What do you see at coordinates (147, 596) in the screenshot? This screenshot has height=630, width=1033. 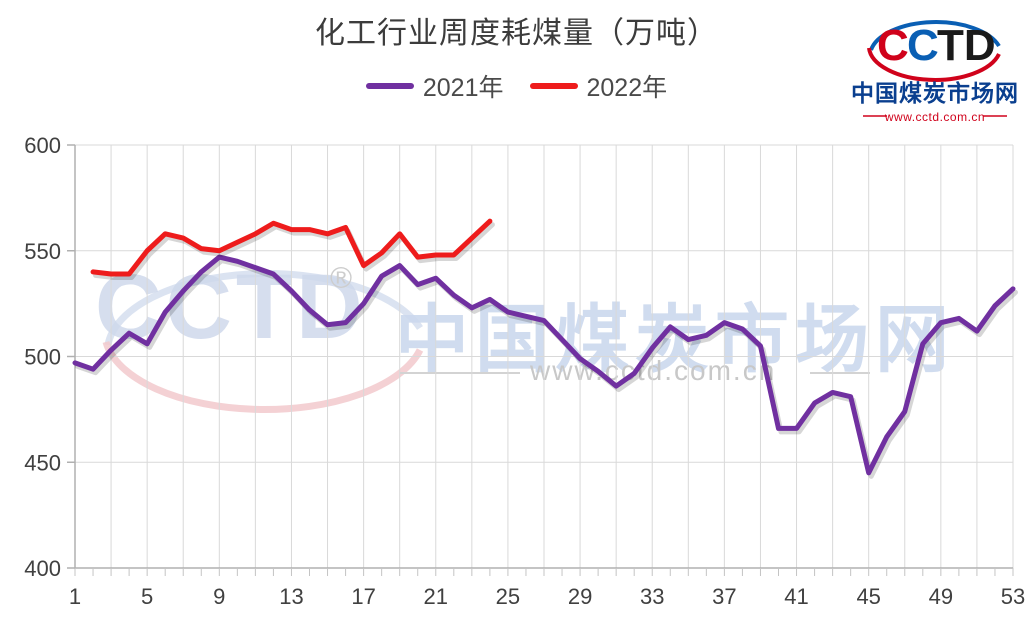 I see `x-tick-label: 5` at bounding box center [147, 596].